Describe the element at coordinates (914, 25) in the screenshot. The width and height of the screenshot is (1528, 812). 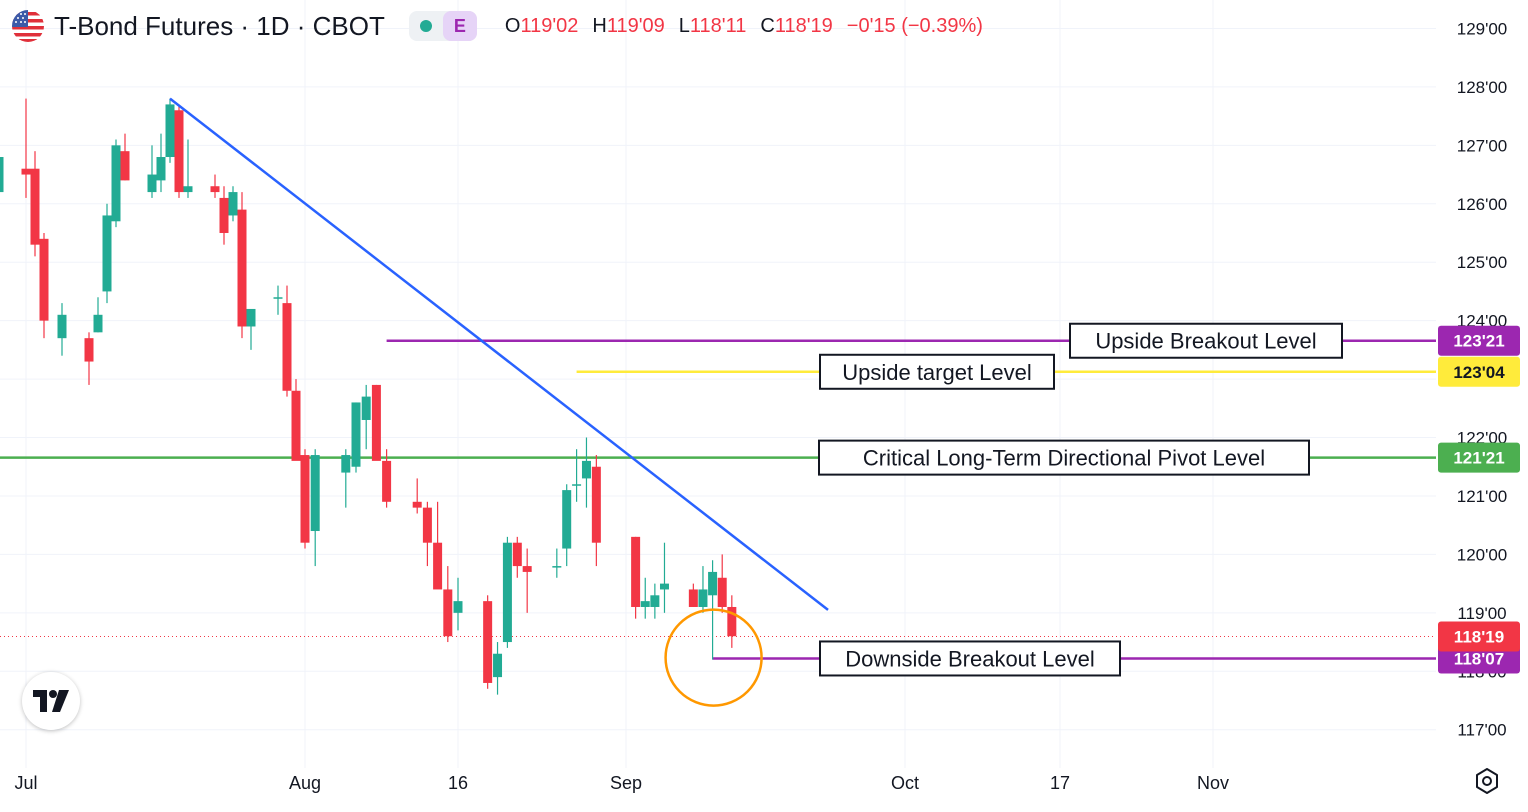
I see `price-change: −0'15 (−0.39%)` at that location.